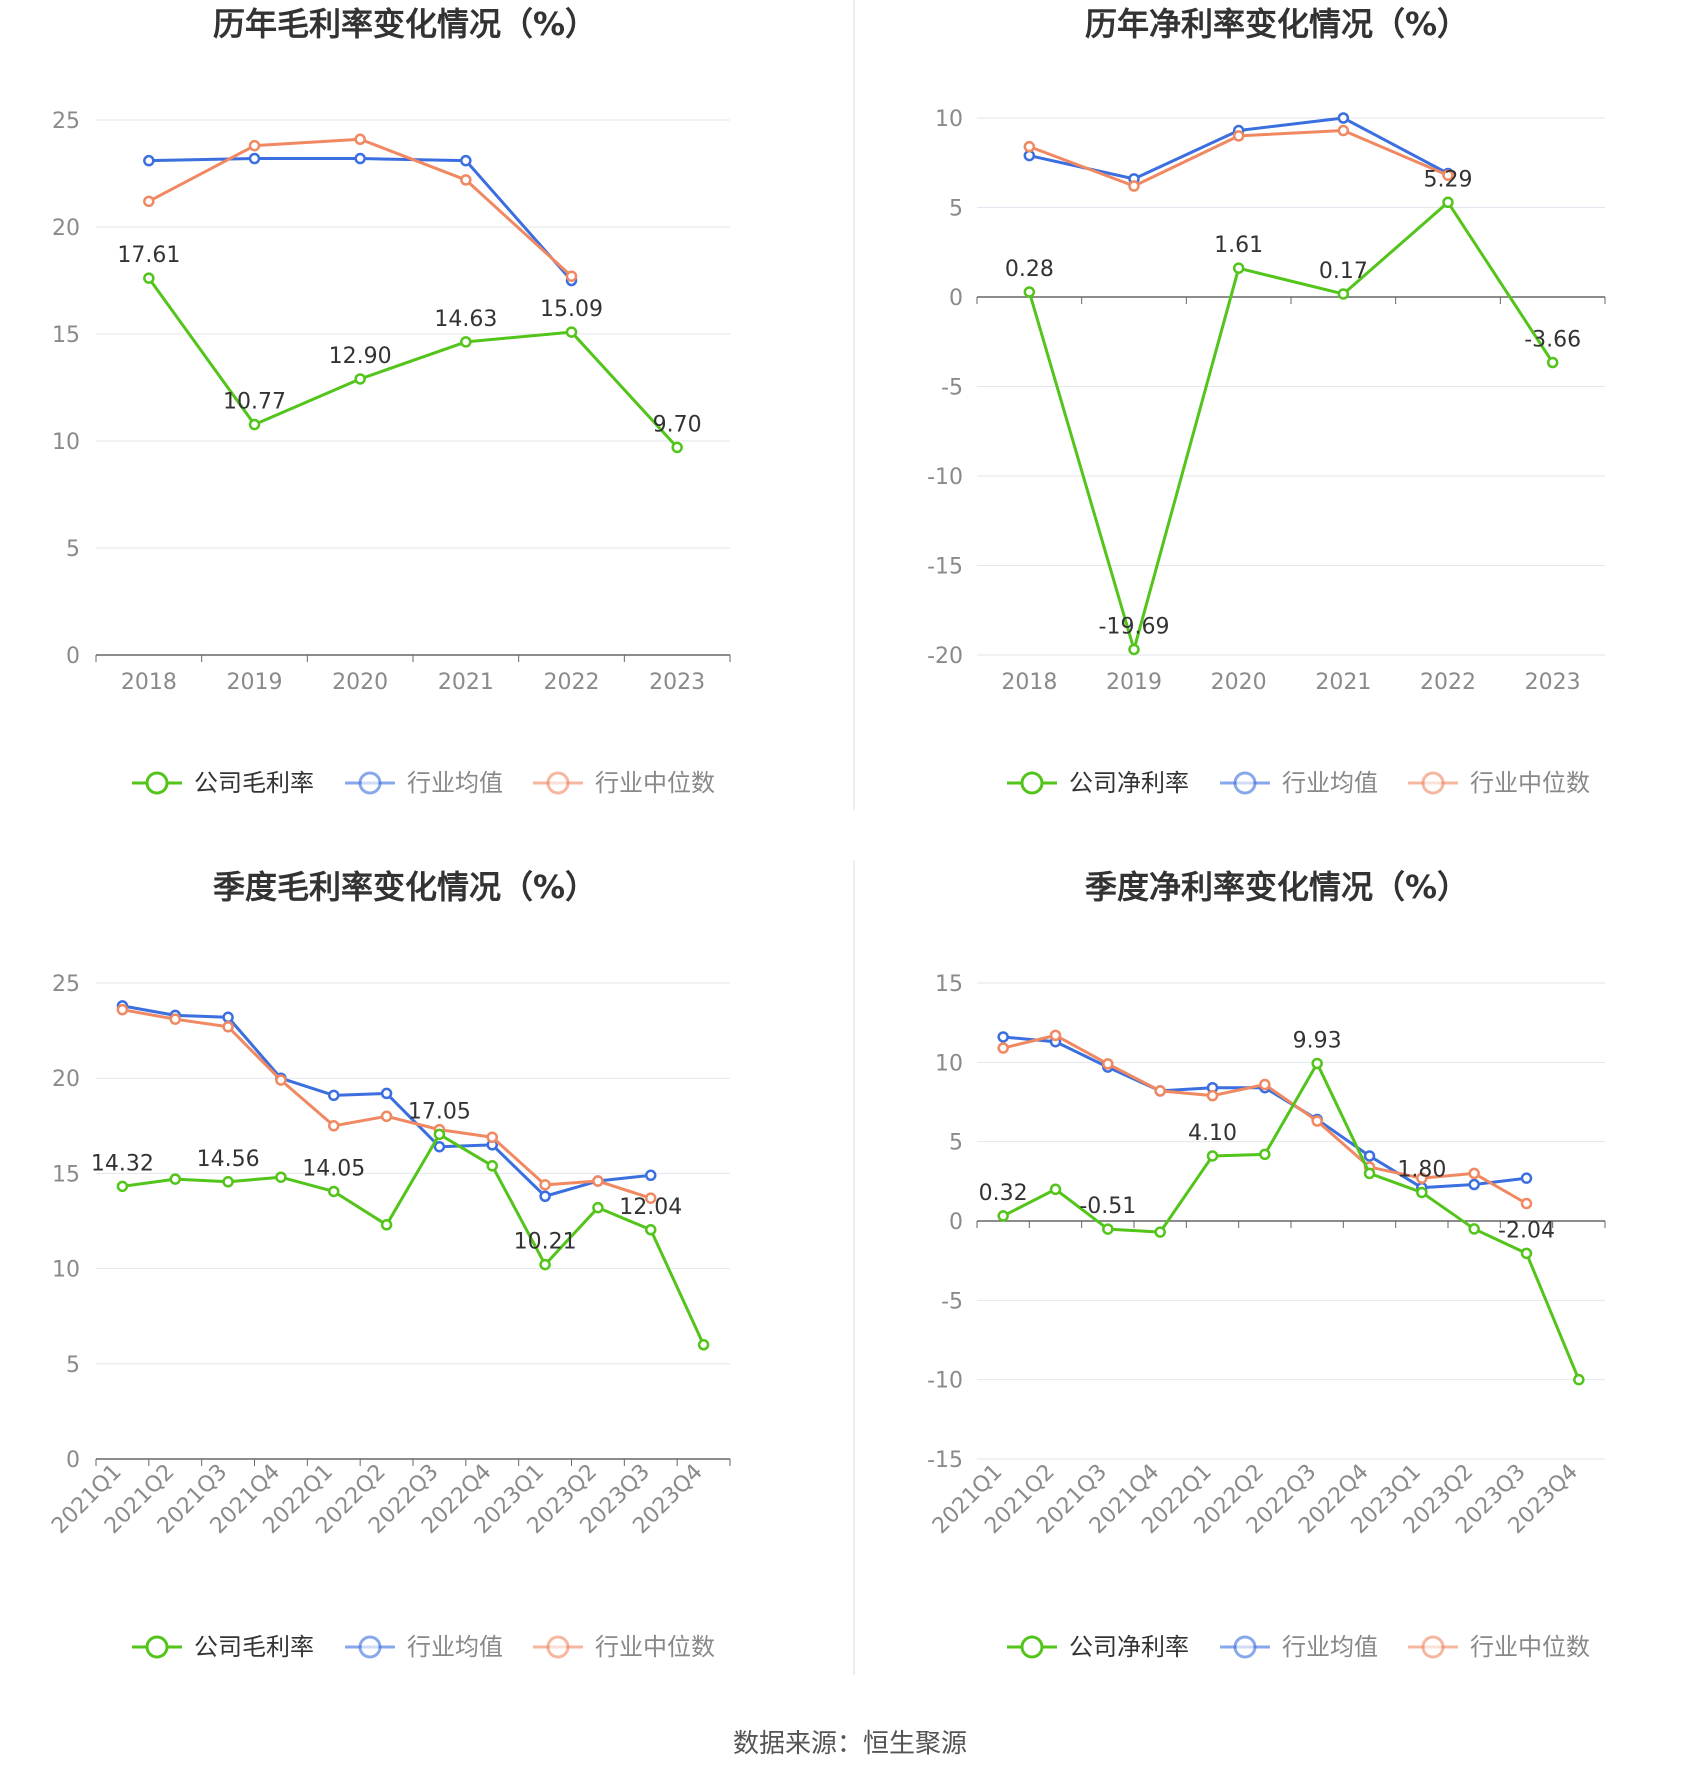 Image resolution: width=1700 pixels, height=1782 pixels. What do you see at coordinates (1343, 682) in the screenshot?
I see `x-tick-label: 2021` at bounding box center [1343, 682].